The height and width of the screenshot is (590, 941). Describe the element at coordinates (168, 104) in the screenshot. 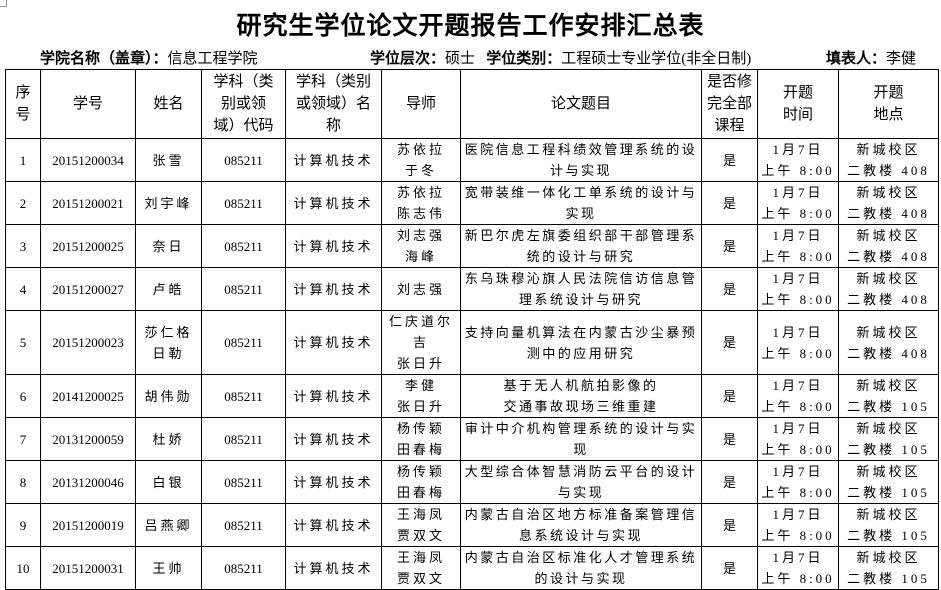

I see `header-col-name: 姓名` at that location.